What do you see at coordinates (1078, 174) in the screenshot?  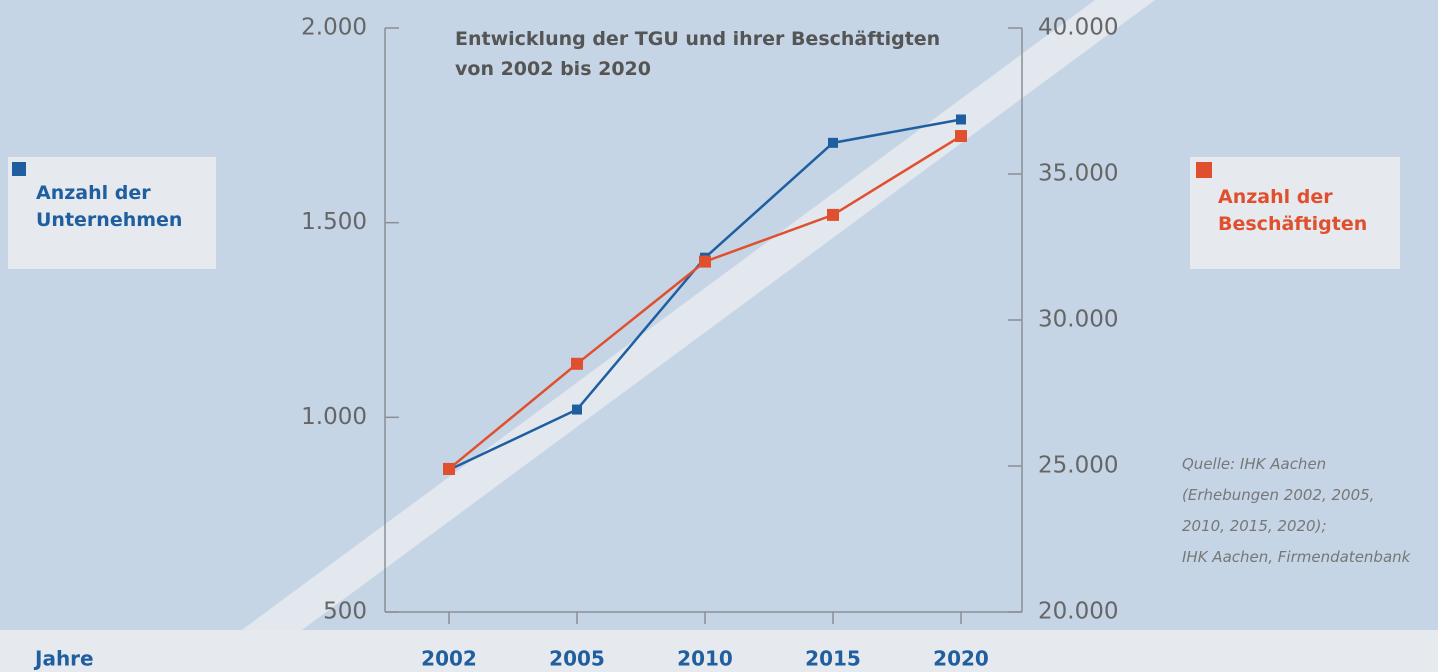 I see `y2-tick-label: 35.000` at bounding box center [1078, 174].